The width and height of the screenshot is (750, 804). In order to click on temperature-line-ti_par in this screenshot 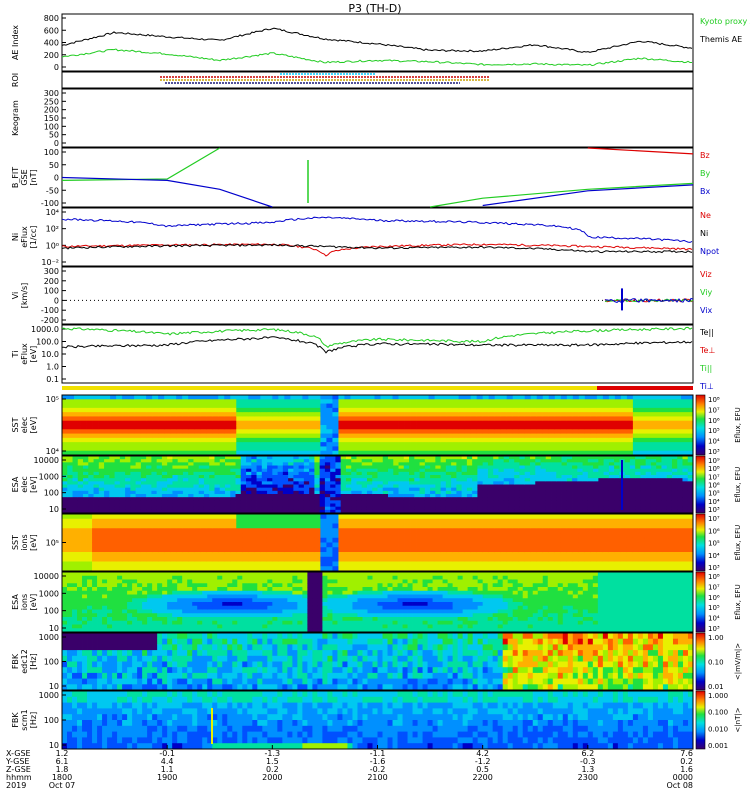, I will do `click(377, 337)`.